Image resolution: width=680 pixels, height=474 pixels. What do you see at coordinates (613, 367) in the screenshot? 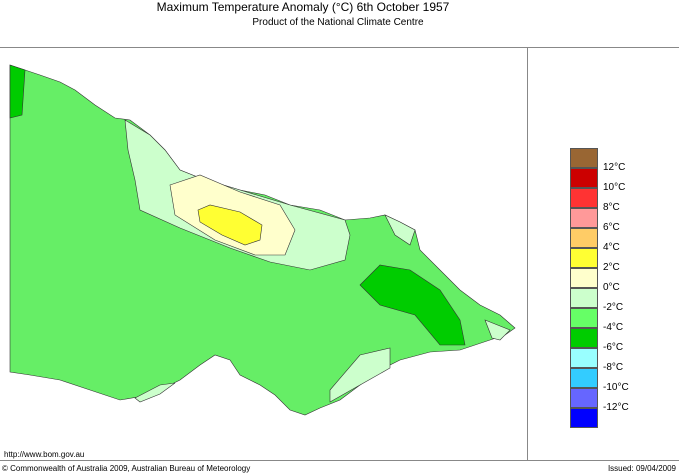
I see `legend-label: -8°C` at bounding box center [613, 367].